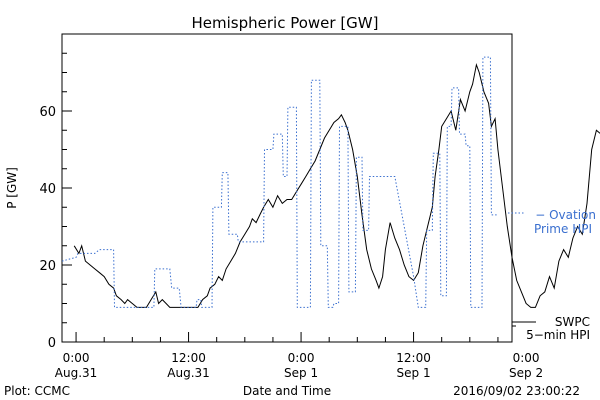 This screenshot has height=400, width=600. Describe the element at coordinates (12, 188) in the screenshot. I see `y-axis-label: P [GW]` at that location.